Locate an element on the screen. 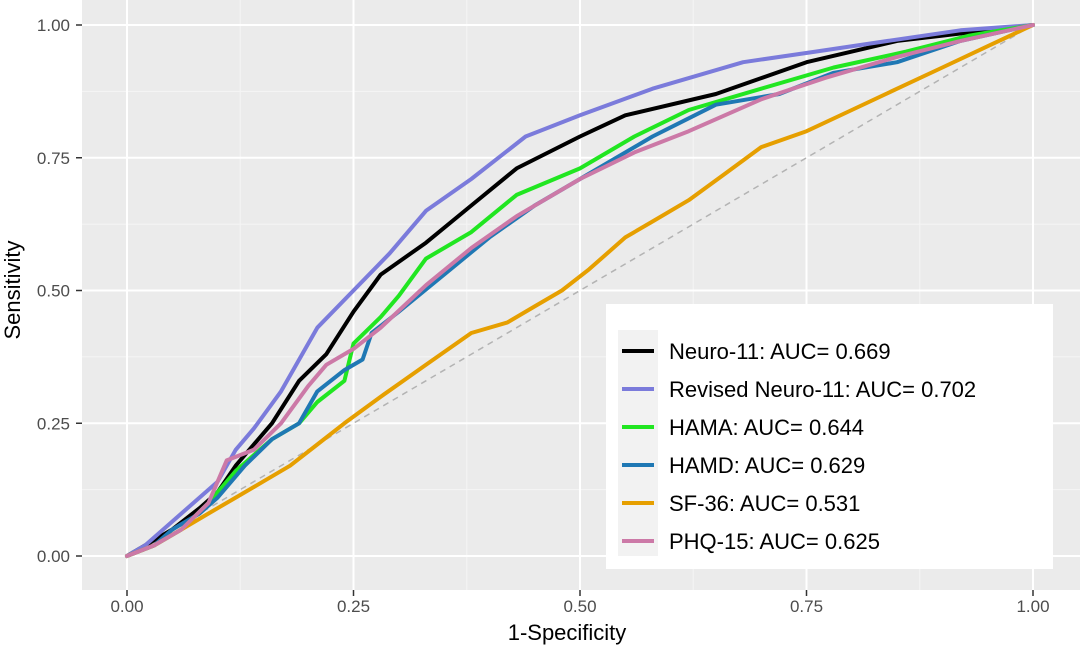  legend-label-6: PHQ-15: AUC= 0.625 is located at coordinates (774, 541).